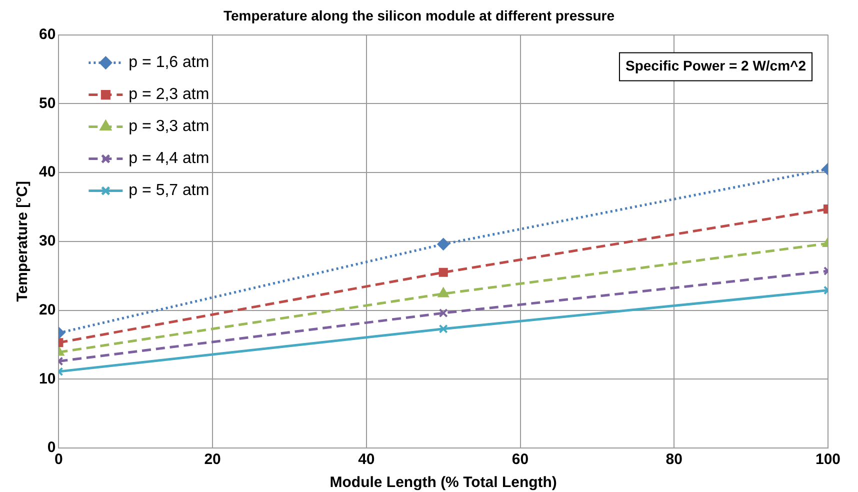  What do you see at coordinates (47, 309) in the screenshot?
I see `y-tick-label: 20` at bounding box center [47, 309].